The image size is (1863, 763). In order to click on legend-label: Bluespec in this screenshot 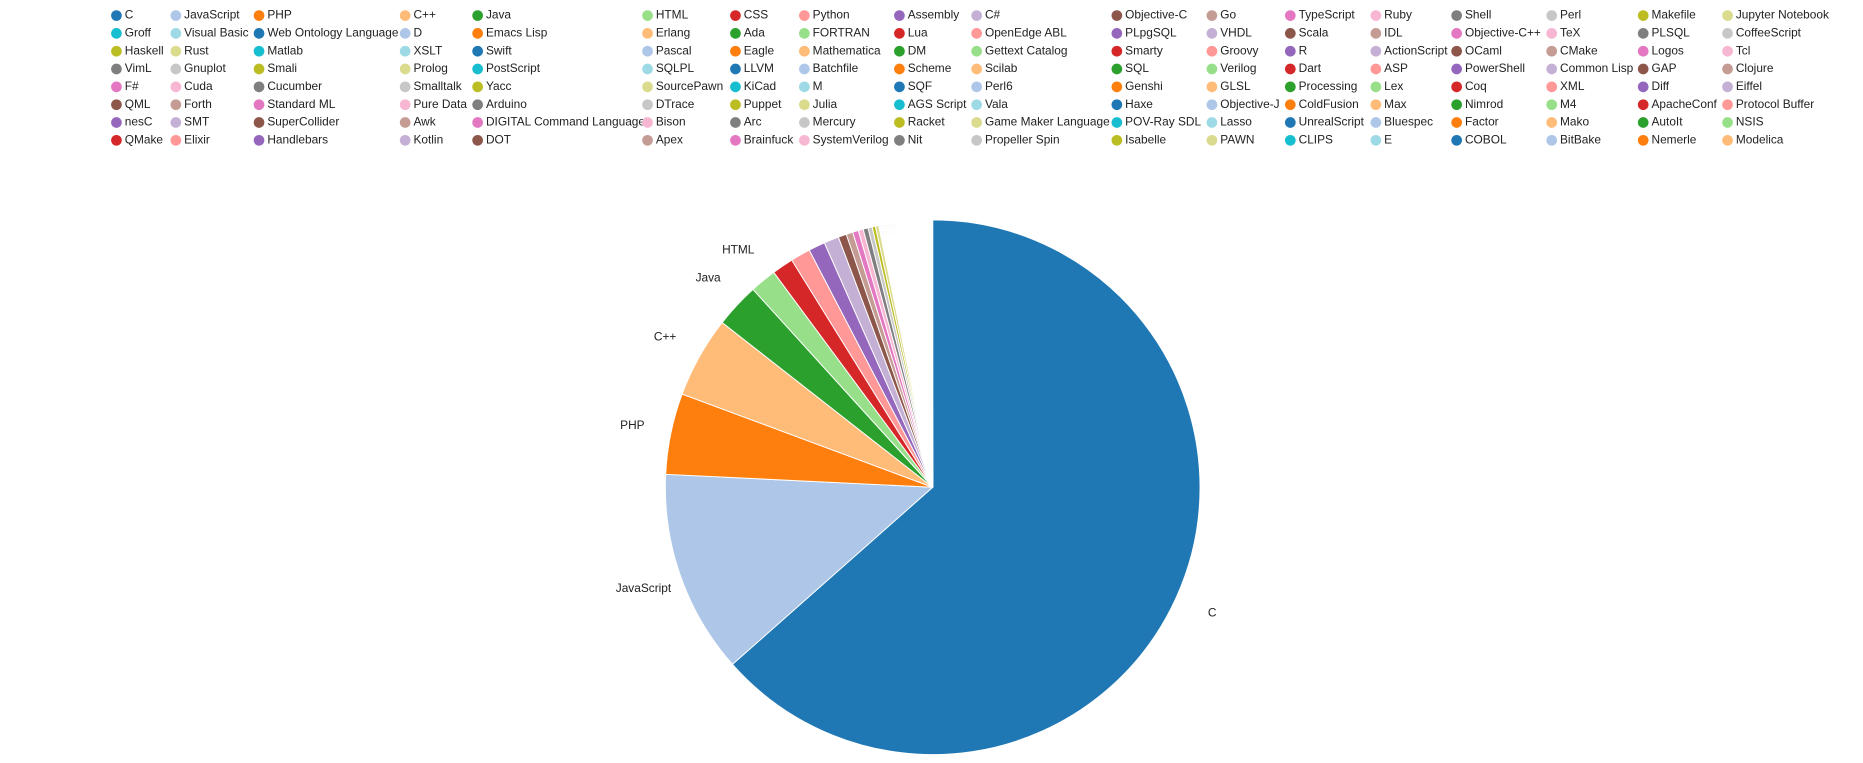, I will do `click(1408, 122)`.